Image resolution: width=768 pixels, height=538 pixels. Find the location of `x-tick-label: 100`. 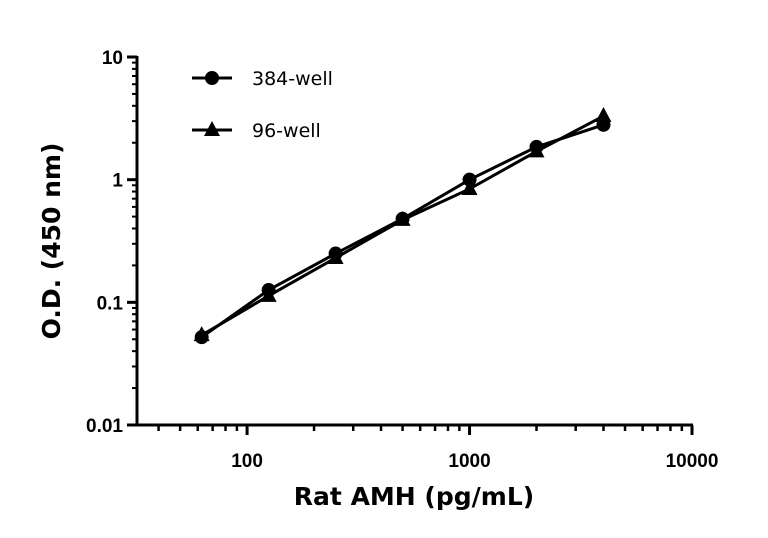

x-tick-label: 100 is located at coordinates (247, 461).